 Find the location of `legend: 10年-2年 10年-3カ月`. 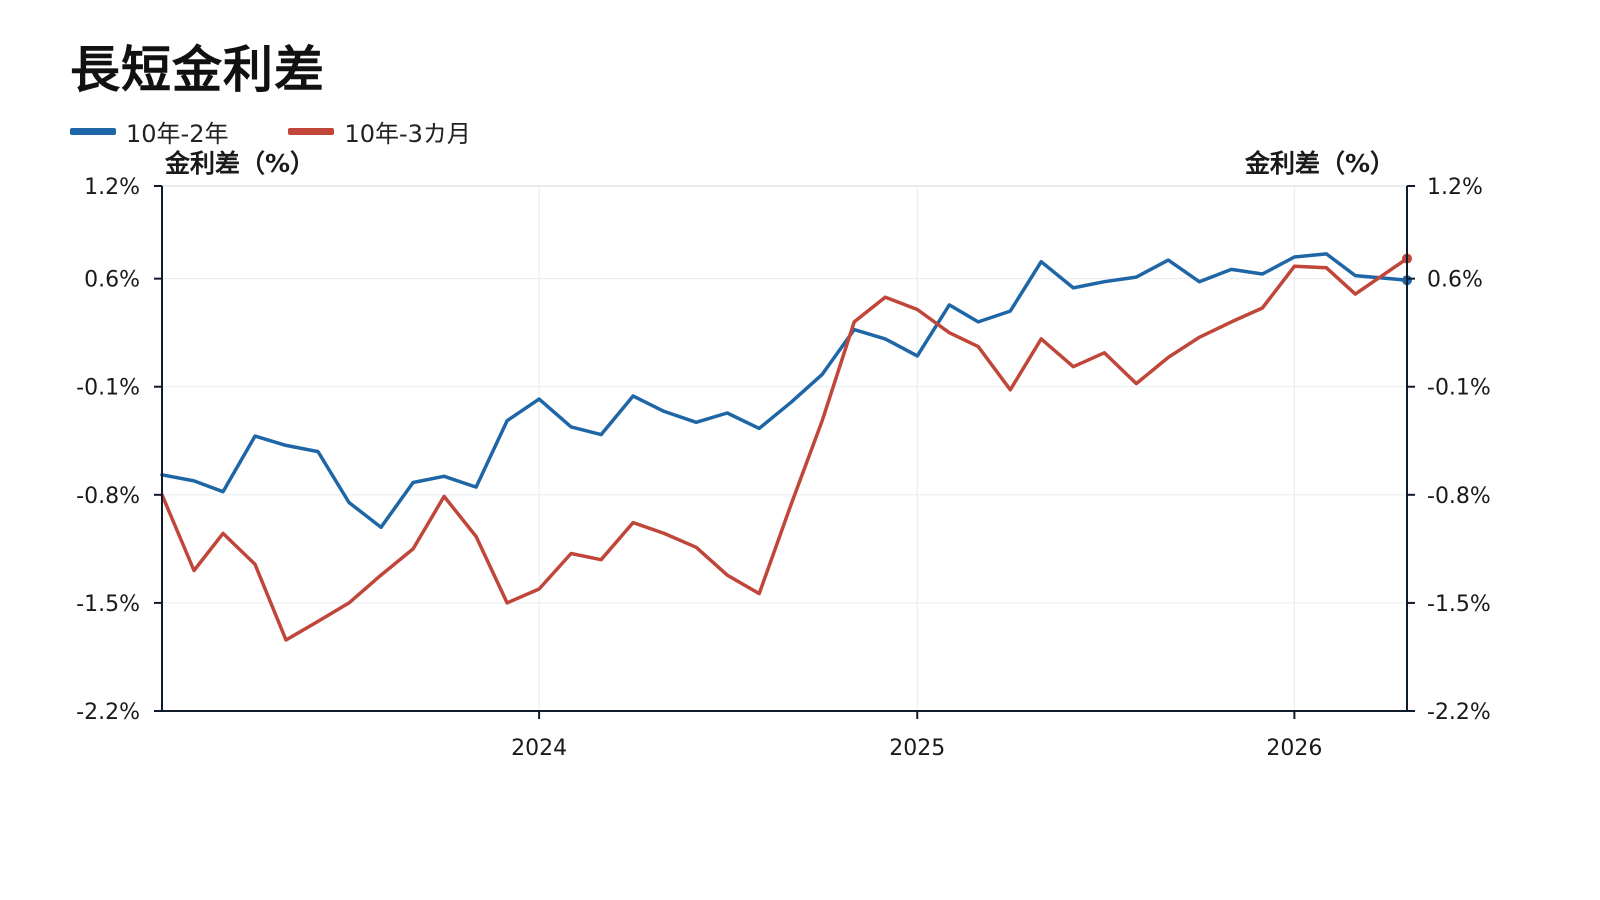

legend: 10年-2年 10年-3カ月 is located at coordinates (270, 131).